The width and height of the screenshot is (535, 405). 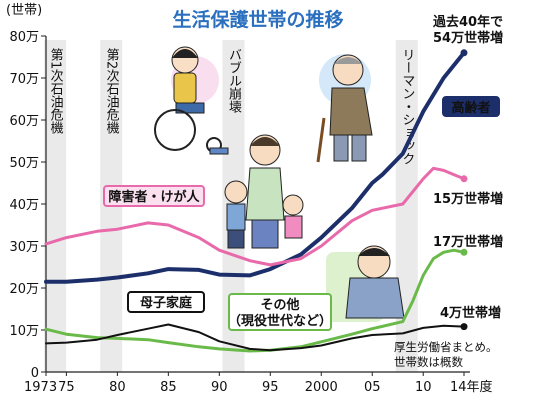 I want to click on x-tick-label-4: 90, so click(x=219, y=387).